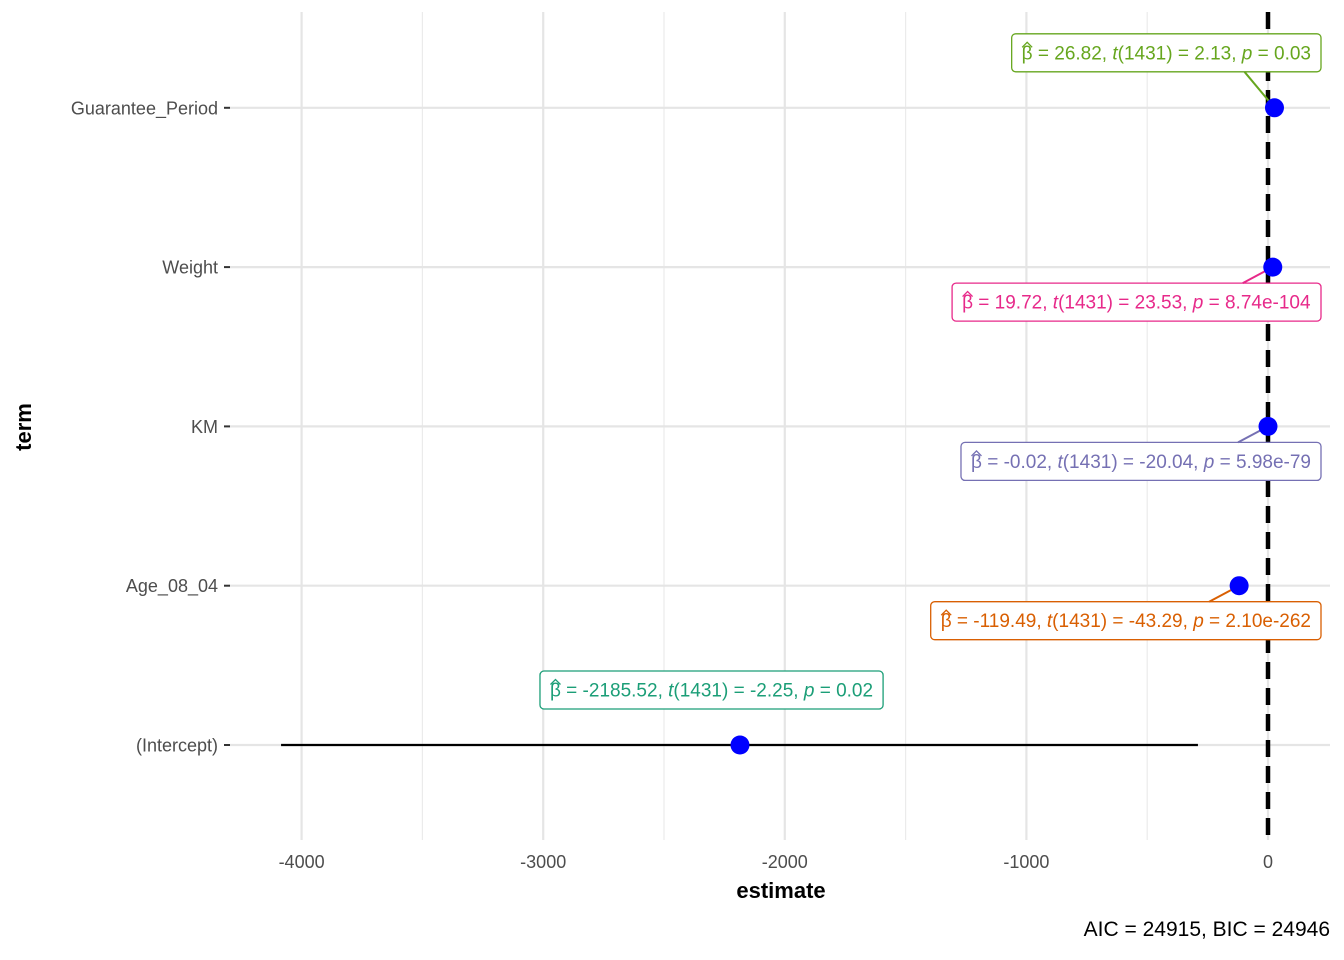 This screenshot has width=1344, height=960. I want to click on label-part: = -43.29,, so click(1150, 621).